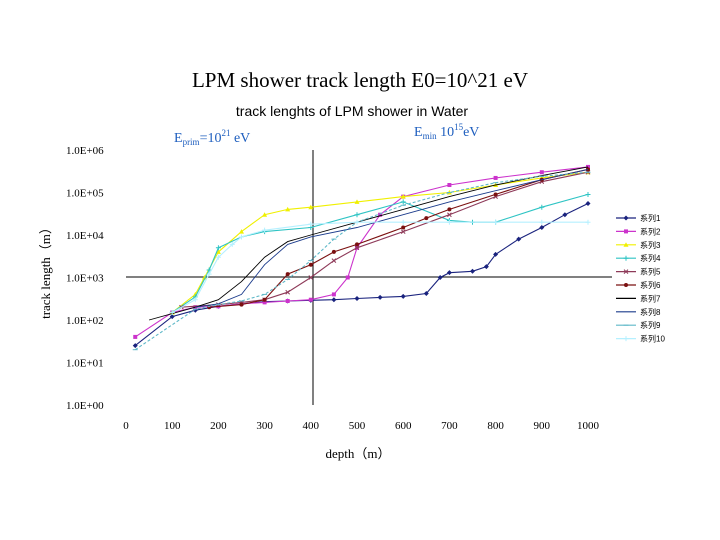 Image resolution: width=720 pixels, height=540 pixels. I want to click on x-tick-label: 0, so click(126, 426).